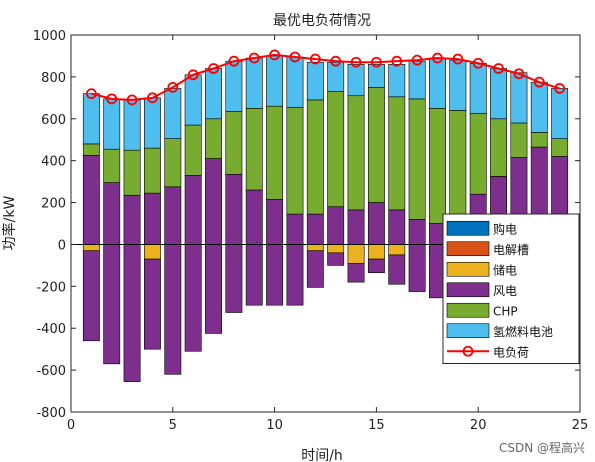 The image size is (595, 462). Describe the element at coordinates (51, 371) in the screenshot. I see `y-tick-label: -600` at that location.